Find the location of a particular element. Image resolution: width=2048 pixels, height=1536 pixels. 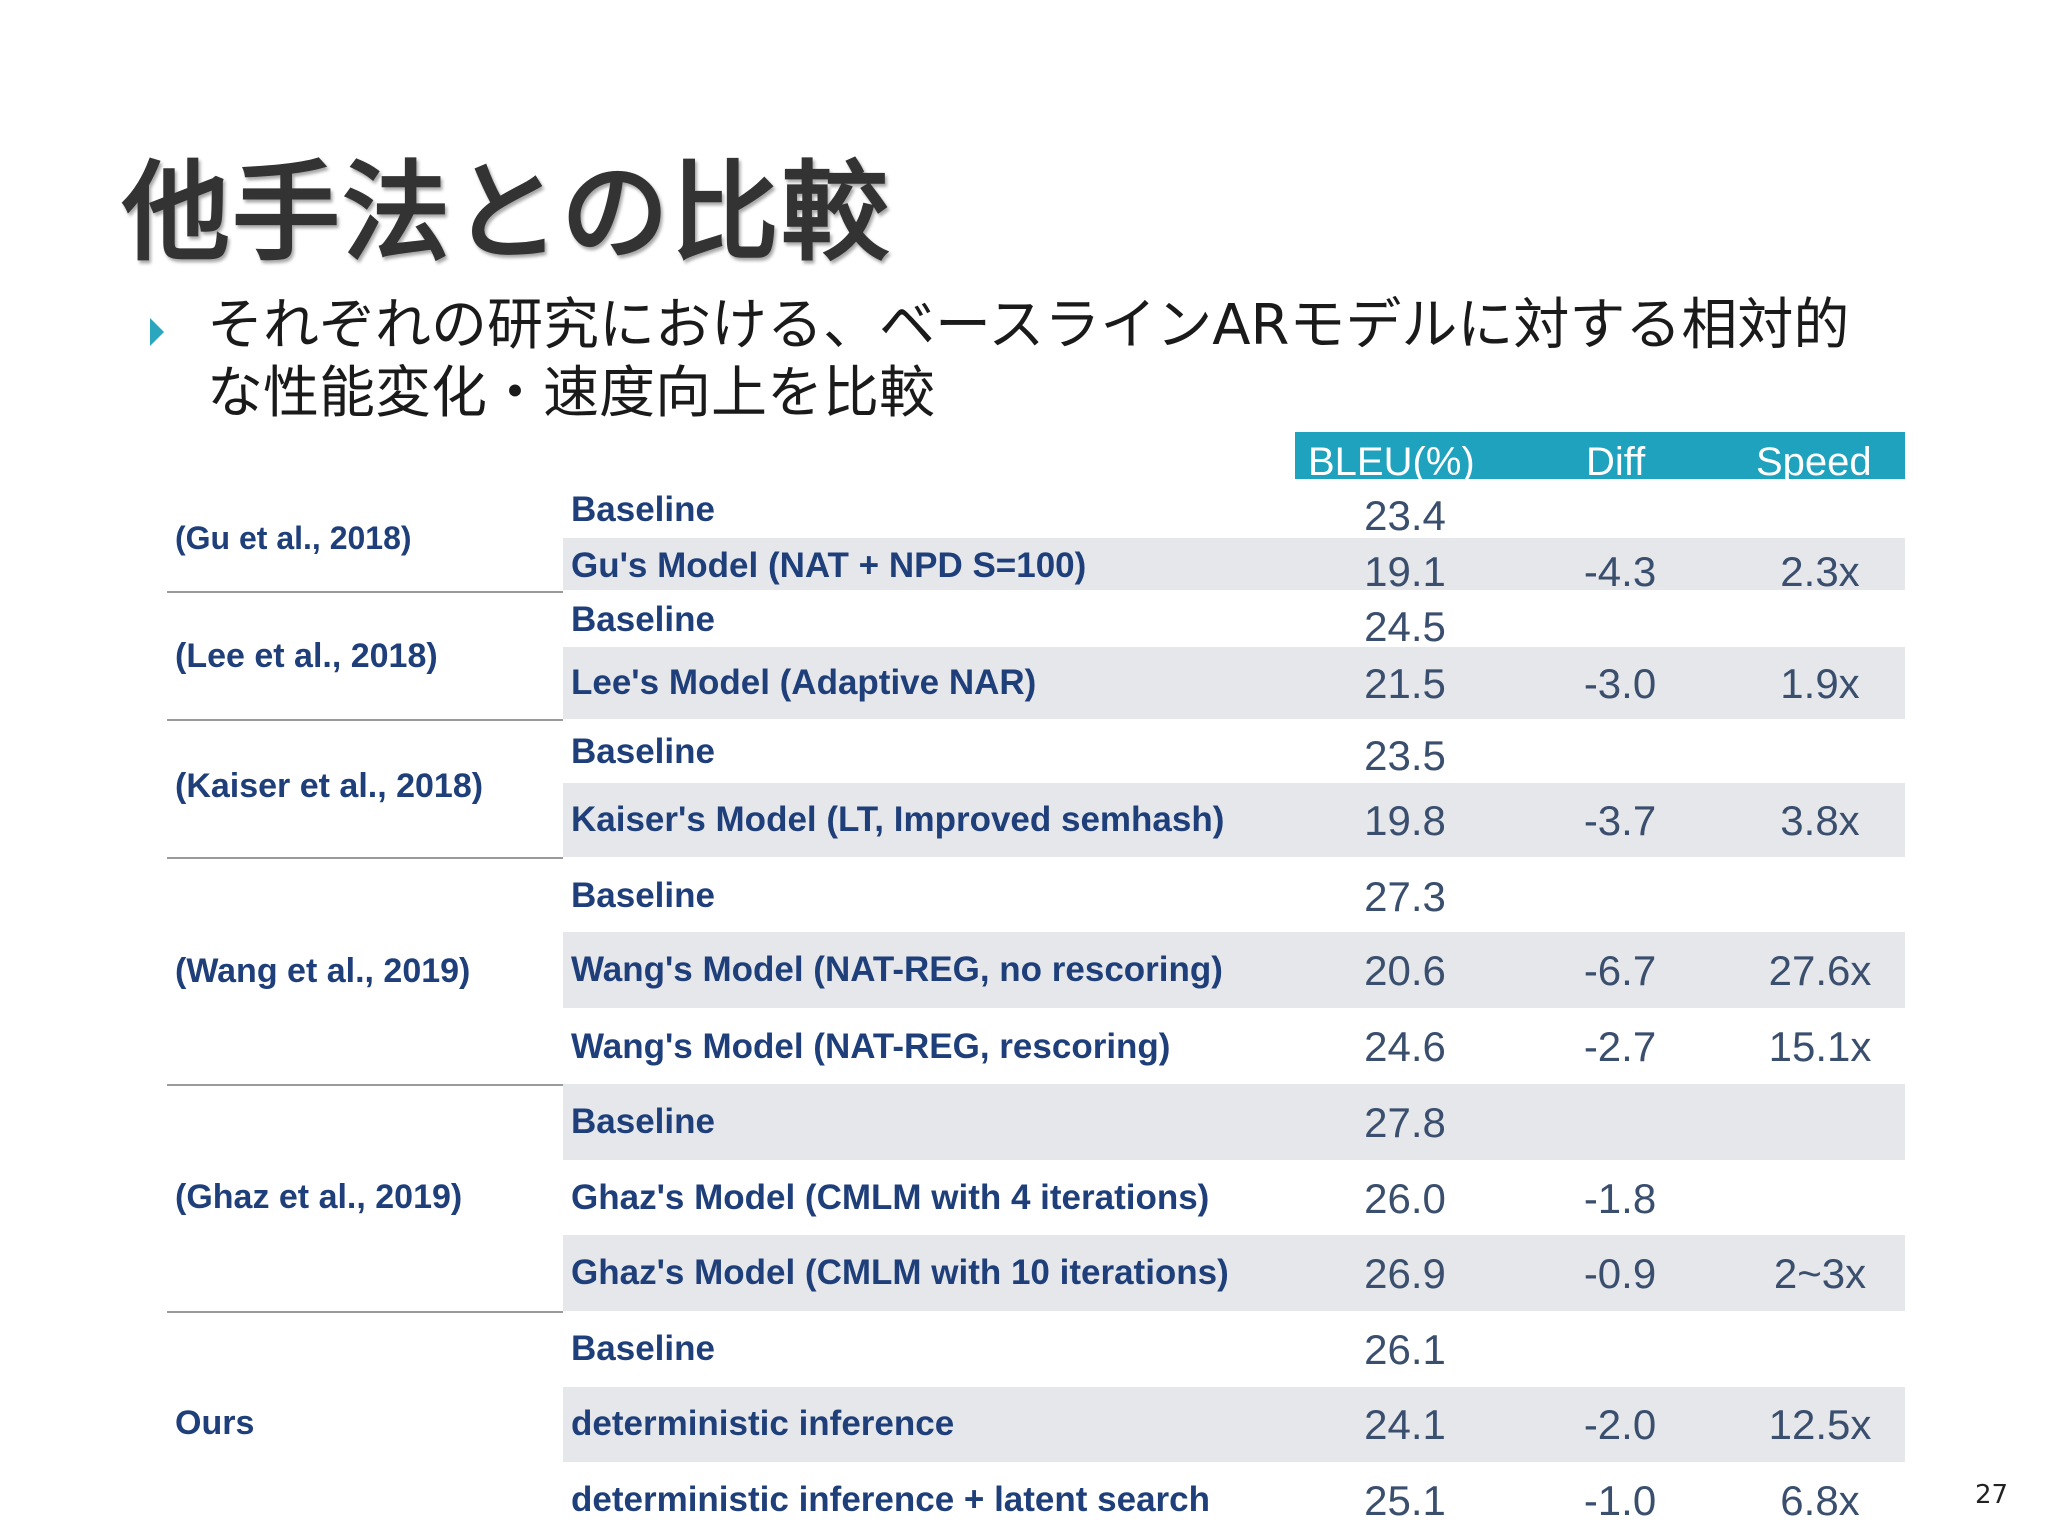

bullet-line-2: な性能変化・速度向上を比較 is located at coordinates (571, 393).